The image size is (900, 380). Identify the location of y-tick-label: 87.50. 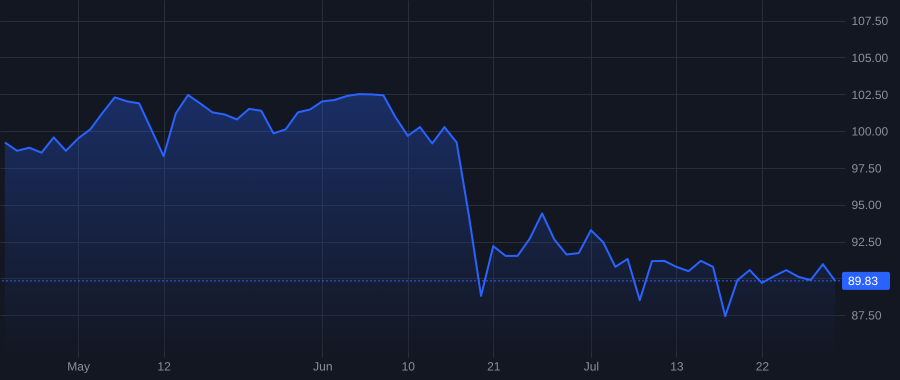
(867, 315).